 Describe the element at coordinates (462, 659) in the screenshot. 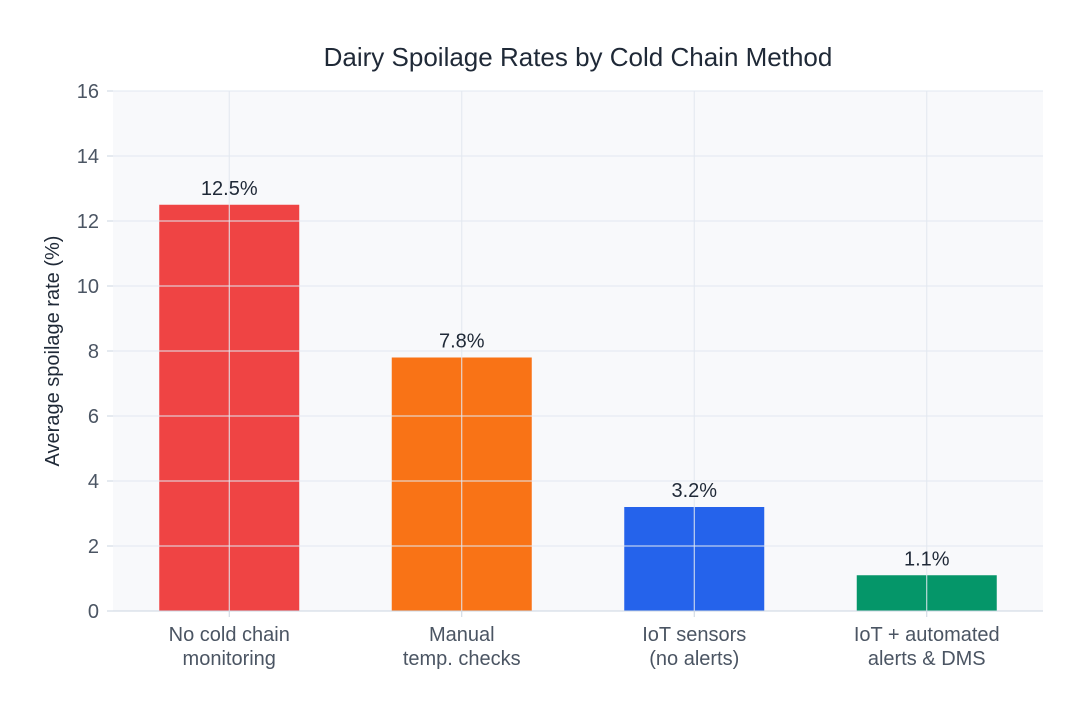

I see `x-tick-label: temp. checks` at that location.